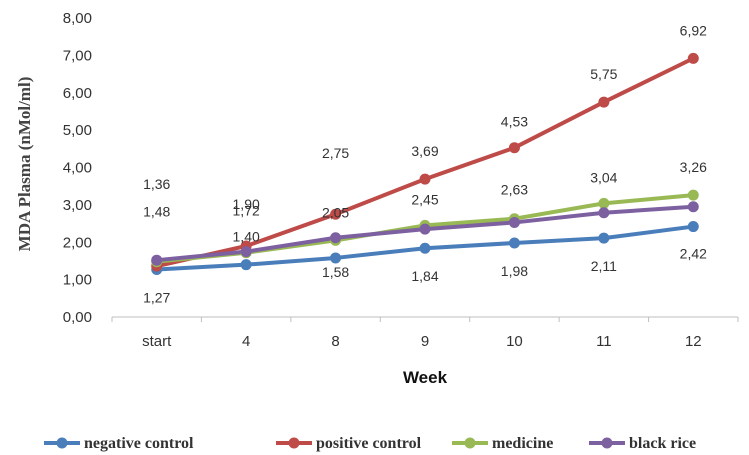  What do you see at coordinates (139, 443) in the screenshot?
I see `legend-label: negative control` at bounding box center [139, 443].